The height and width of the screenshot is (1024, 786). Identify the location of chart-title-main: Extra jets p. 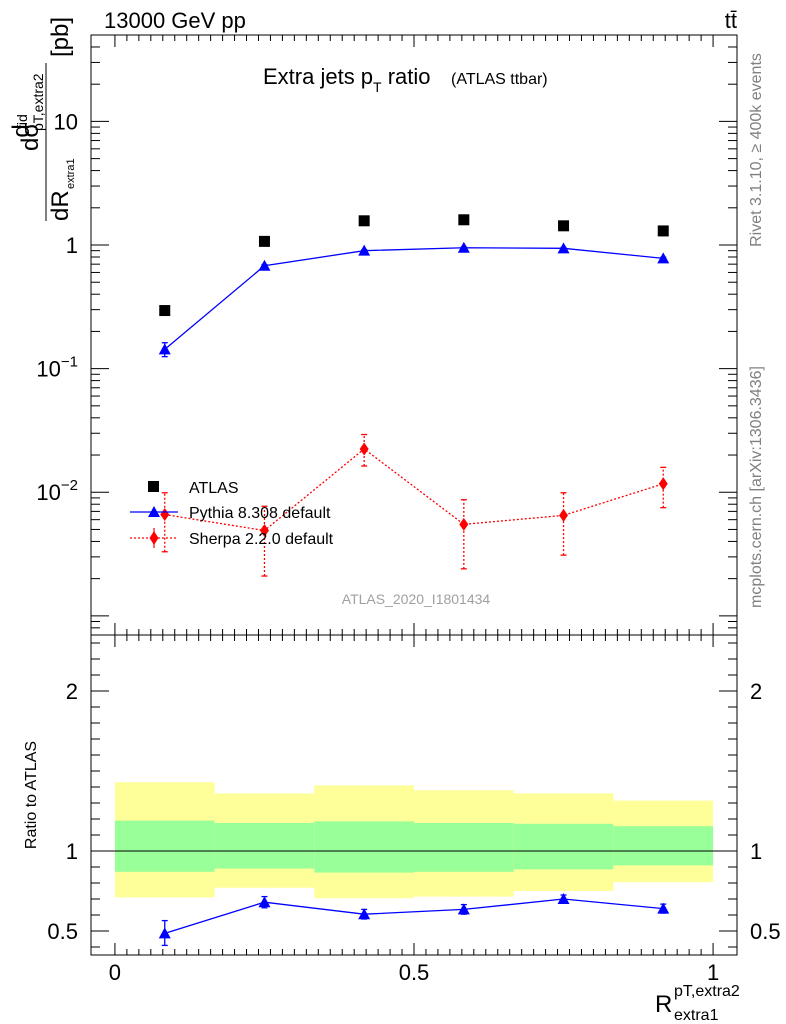
(318, 76).